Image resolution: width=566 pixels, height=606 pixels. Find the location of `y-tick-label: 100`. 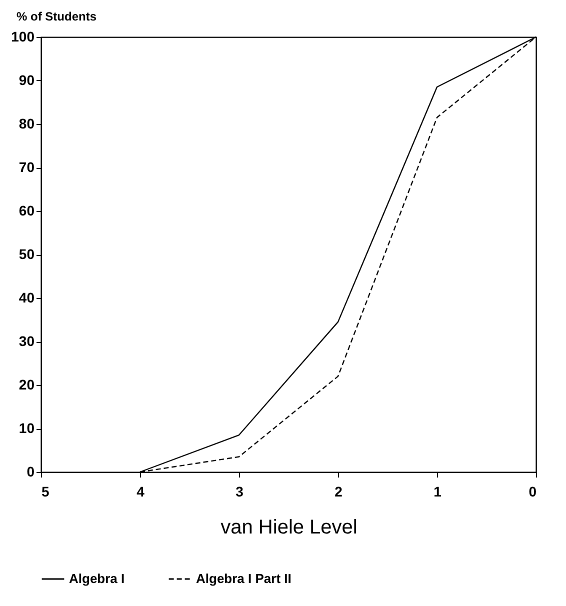

y-tick-label: 100 is located at coordinates (23, 36).